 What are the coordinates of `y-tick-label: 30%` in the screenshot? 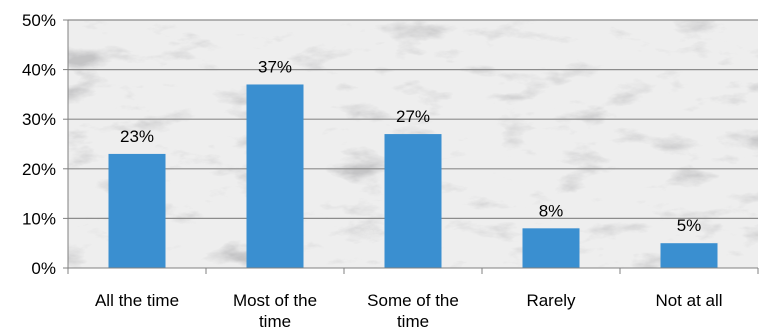 It's located at (39, 119).